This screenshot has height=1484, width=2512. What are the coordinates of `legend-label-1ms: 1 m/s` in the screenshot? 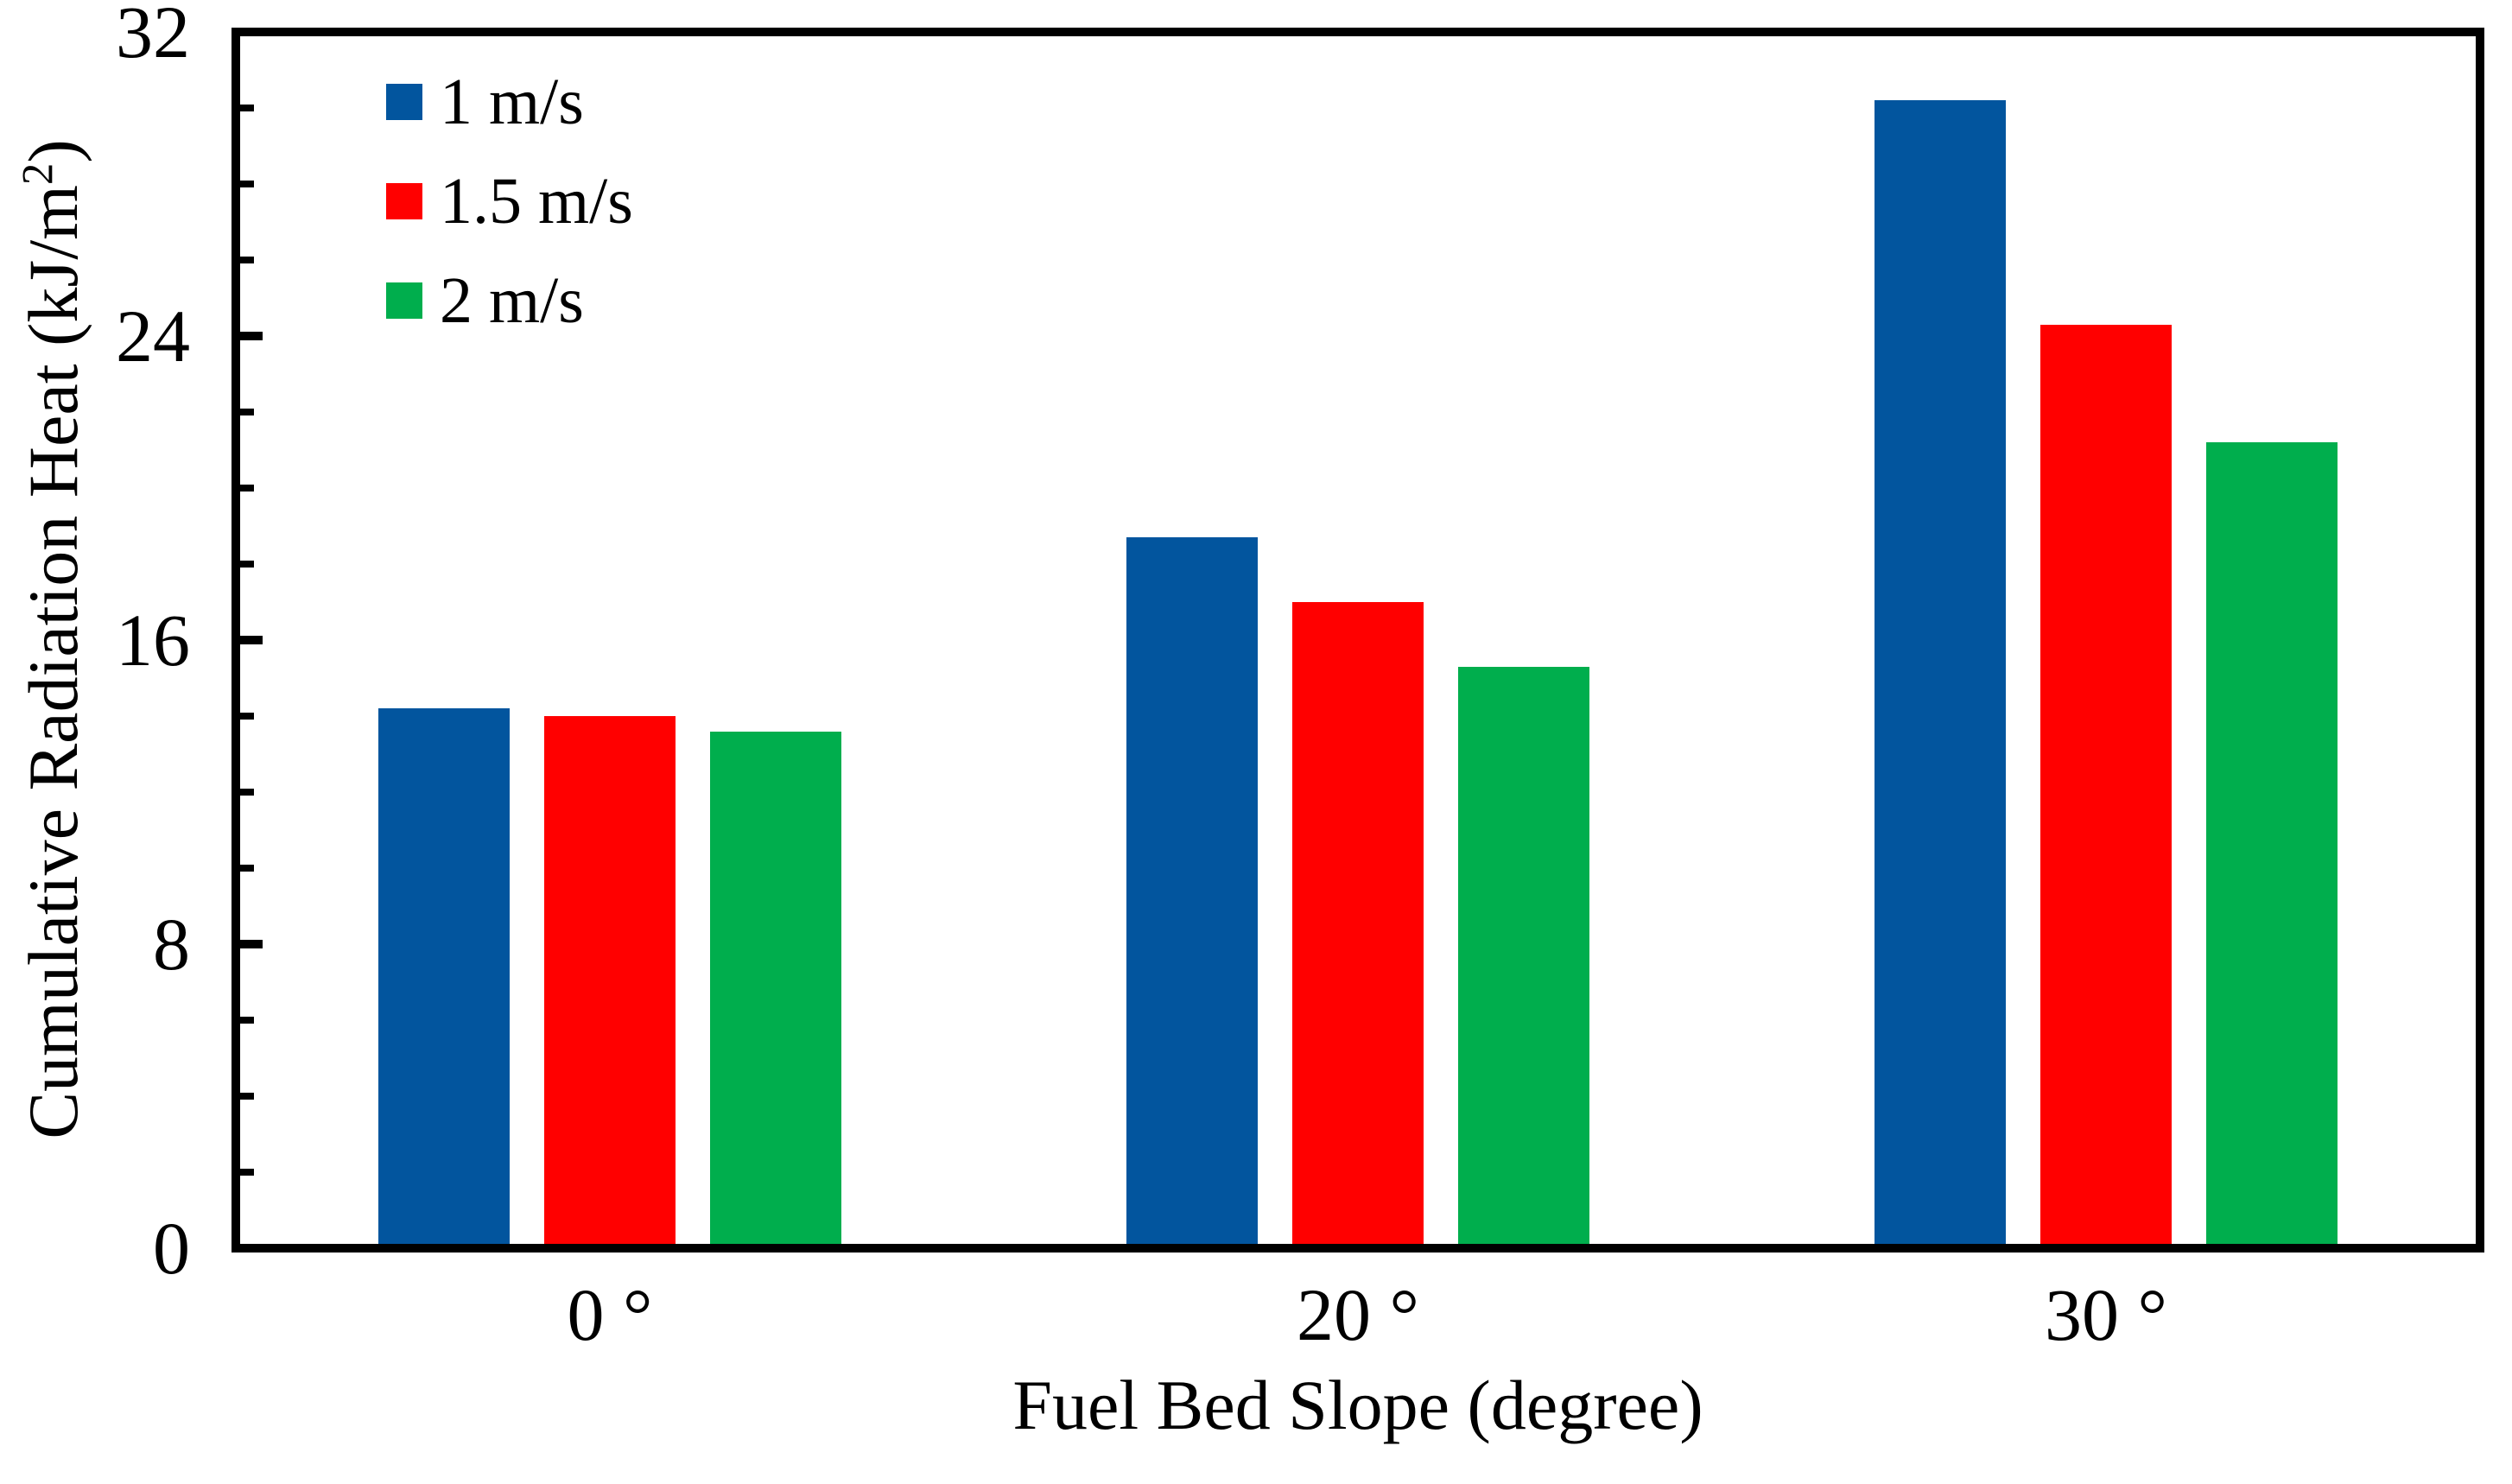 It's located at (512, 102).